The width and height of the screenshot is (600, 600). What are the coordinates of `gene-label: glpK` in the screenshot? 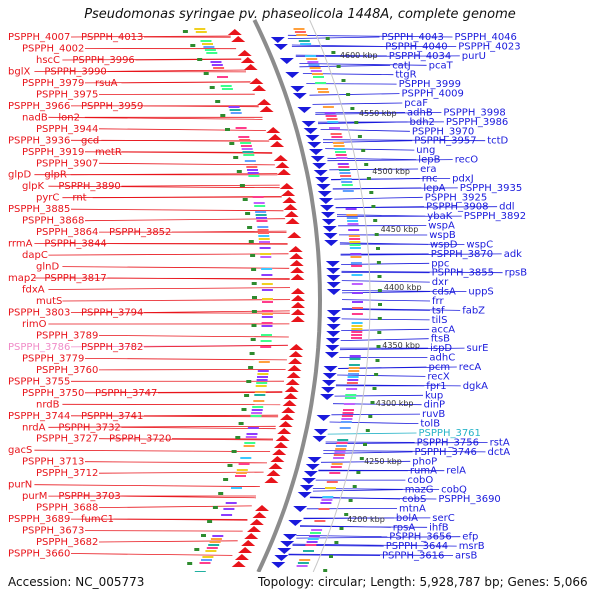 It's located at (33, 186).